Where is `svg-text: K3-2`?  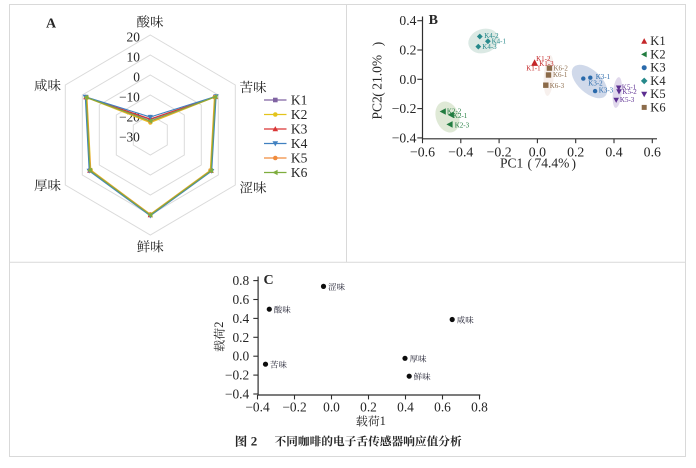 svg-text: K3-2 is located at coordinates (595, 83).